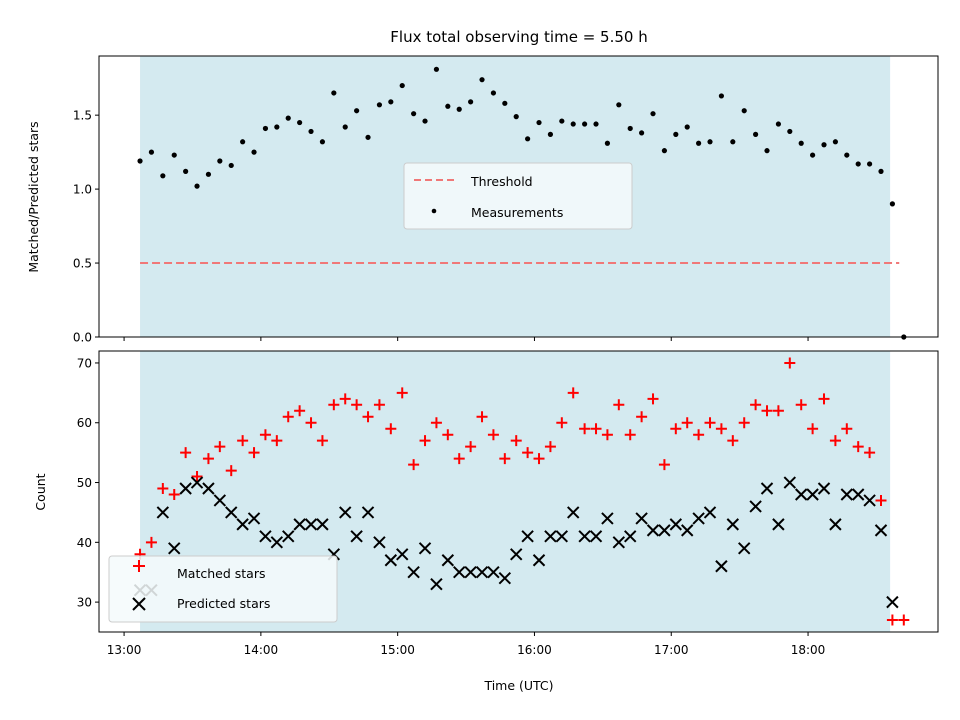 The height and width of the screenshot is (720, 960). Describe the element at coordinates (84, 543) in the screenshot. I see `y-tick-label: 40` at that location.